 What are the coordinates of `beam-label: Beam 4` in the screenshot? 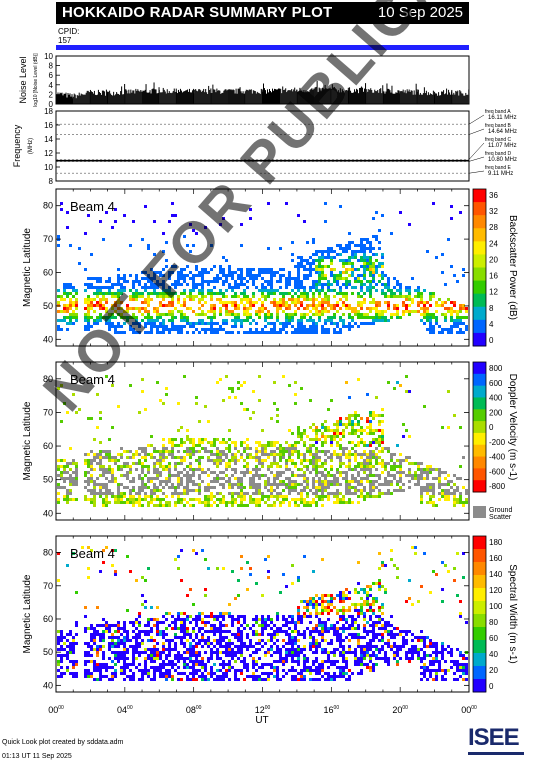 It's located at (92, 206).